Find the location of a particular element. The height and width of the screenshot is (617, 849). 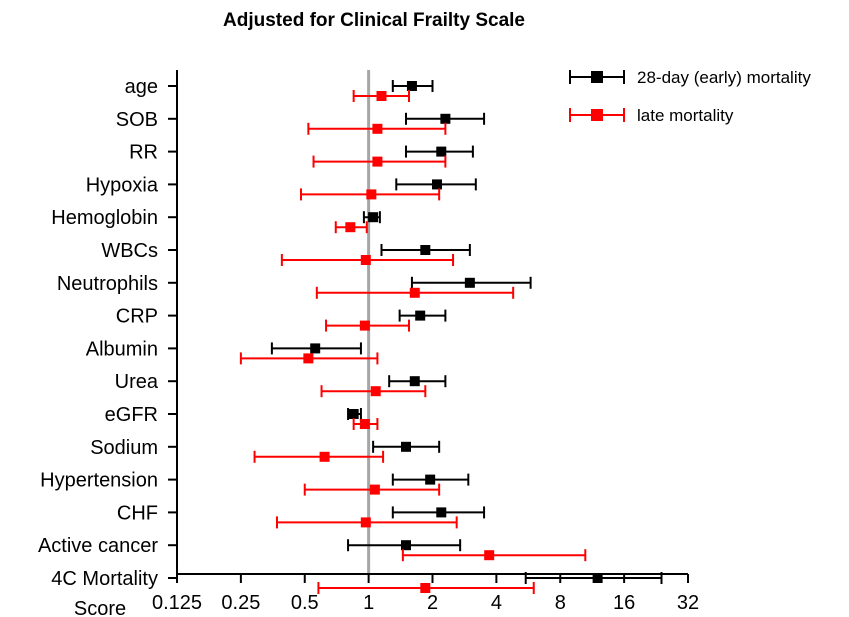

x-tick-label: 4 is located at coordinates (496, 603).